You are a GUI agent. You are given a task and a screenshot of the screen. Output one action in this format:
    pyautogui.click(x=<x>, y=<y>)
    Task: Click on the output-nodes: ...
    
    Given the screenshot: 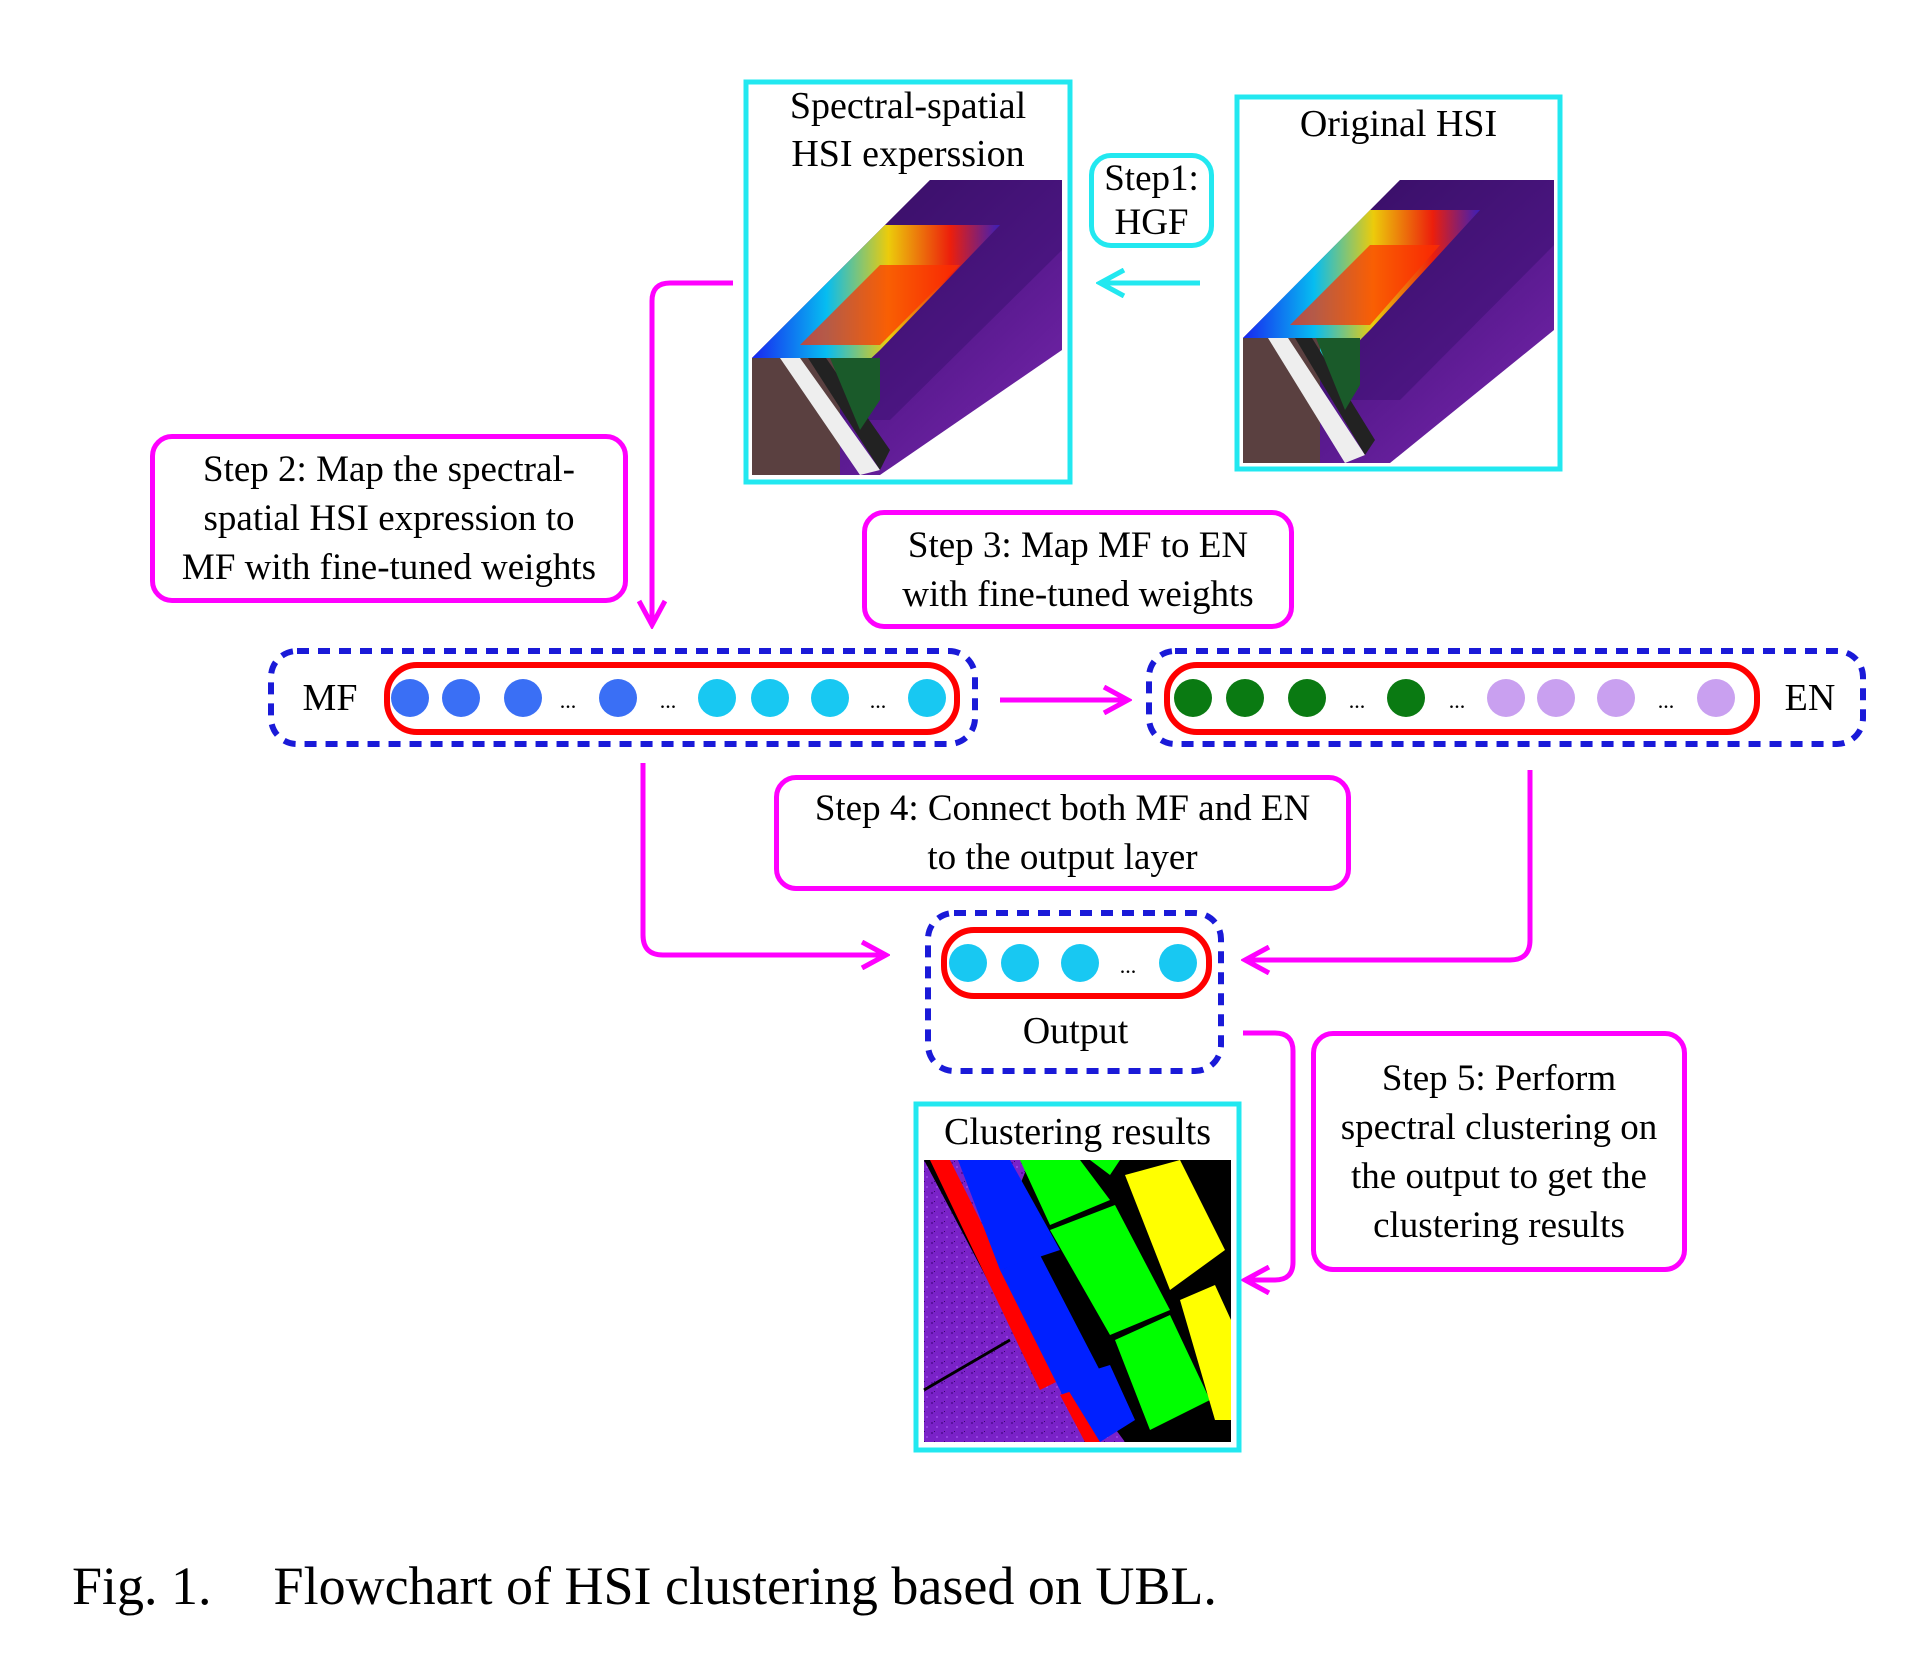 What is the action you would take?
    pyautogui.click(x=1073, y=963)
    